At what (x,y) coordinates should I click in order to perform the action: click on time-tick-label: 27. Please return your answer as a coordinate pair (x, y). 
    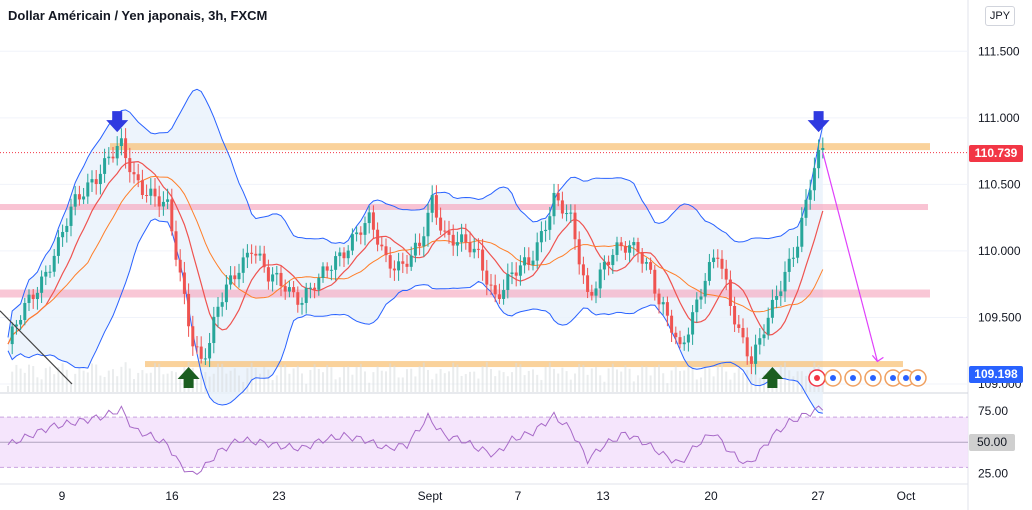
    Looking at the image, I should click on (818, 496).